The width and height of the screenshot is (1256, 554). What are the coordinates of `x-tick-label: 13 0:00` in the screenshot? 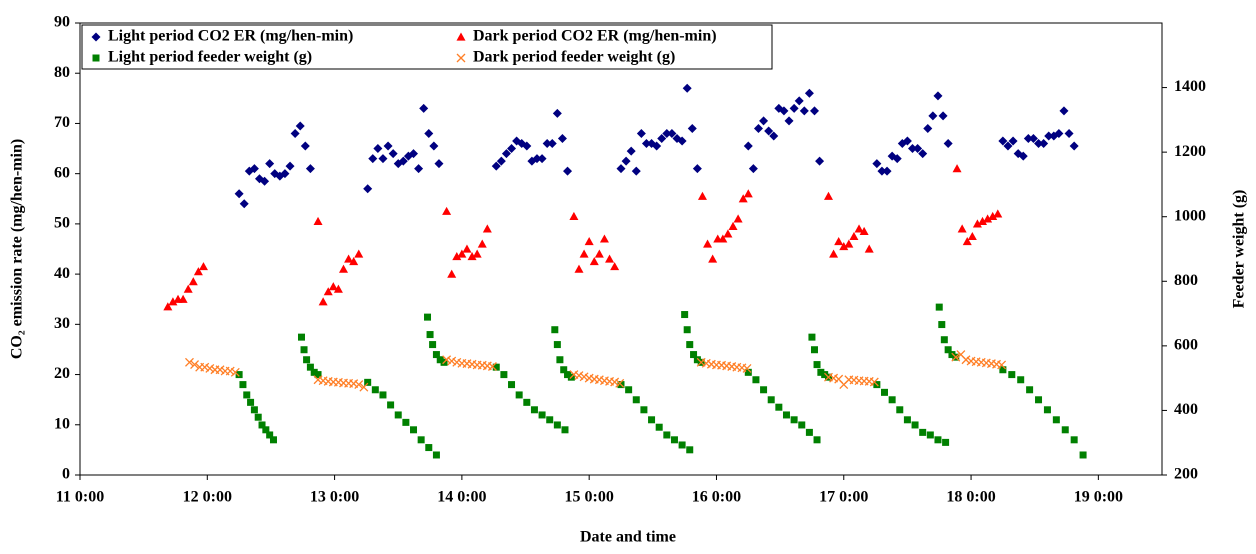 It's located at (334, 497).